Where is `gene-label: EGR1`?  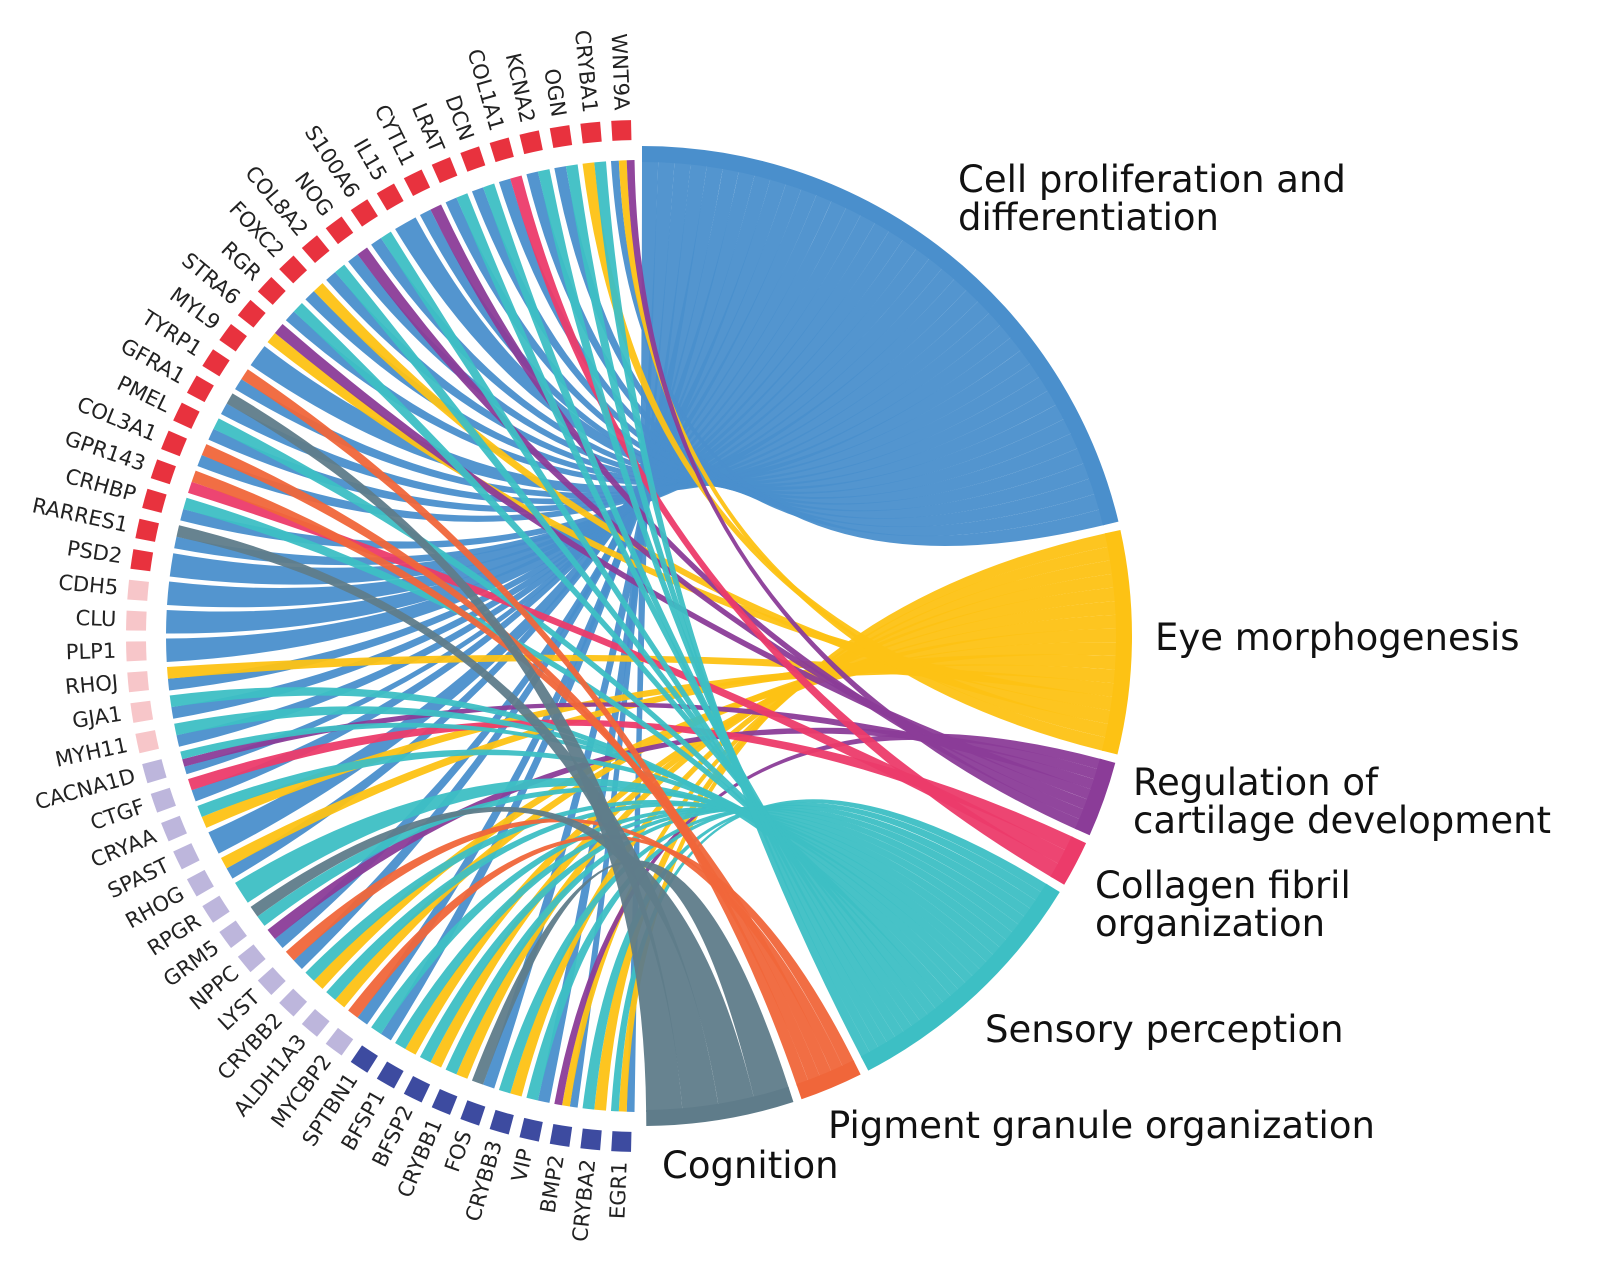 gene-label: EGR1 is located at coordinates (618, 1190).